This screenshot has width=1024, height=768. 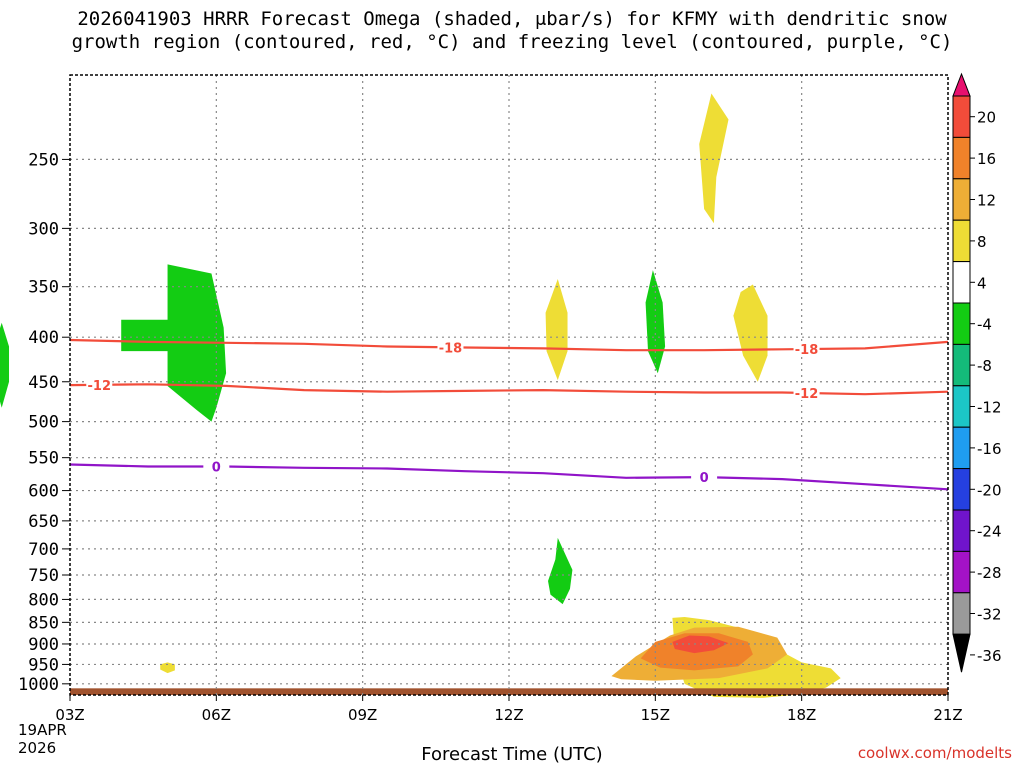 I want to click on colorbar-label: 20, so click(x=986, y=118).